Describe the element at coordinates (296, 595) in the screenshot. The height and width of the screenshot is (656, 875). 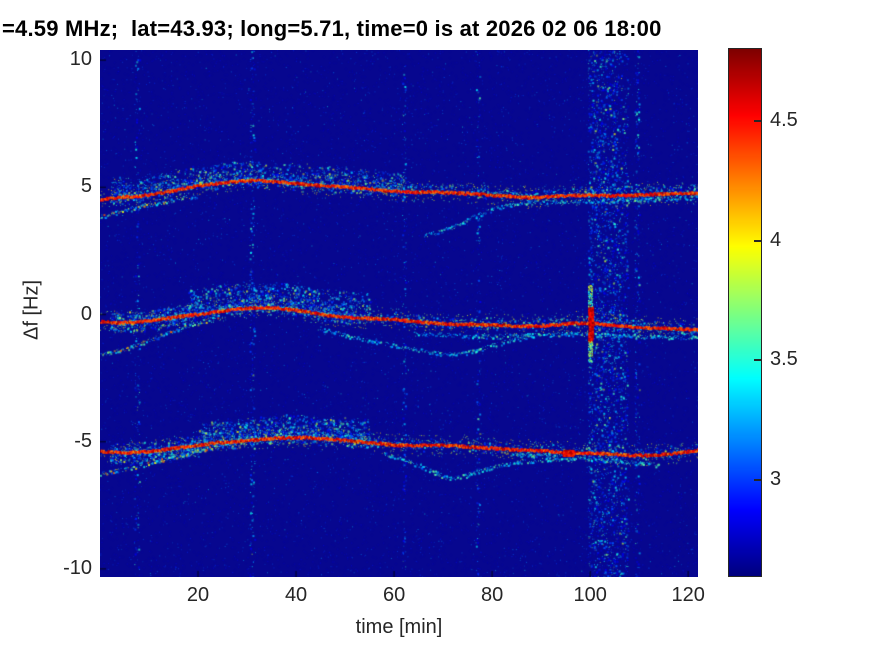
I see `x-tick-label: 40` at that location.